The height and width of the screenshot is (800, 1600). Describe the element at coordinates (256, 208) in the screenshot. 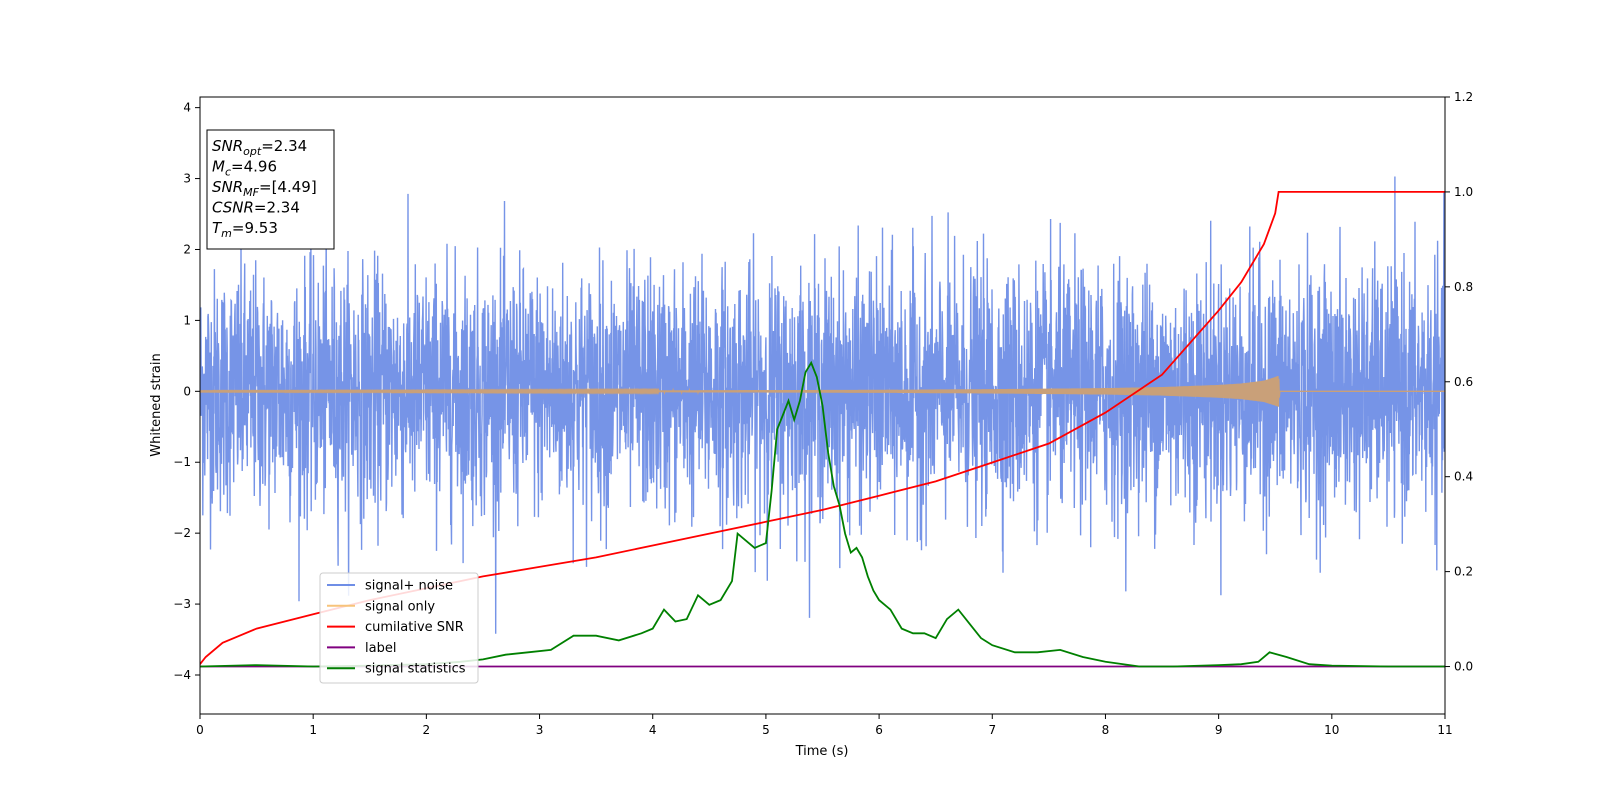

I see `annotation-line: CSNR=2.34` at that location.